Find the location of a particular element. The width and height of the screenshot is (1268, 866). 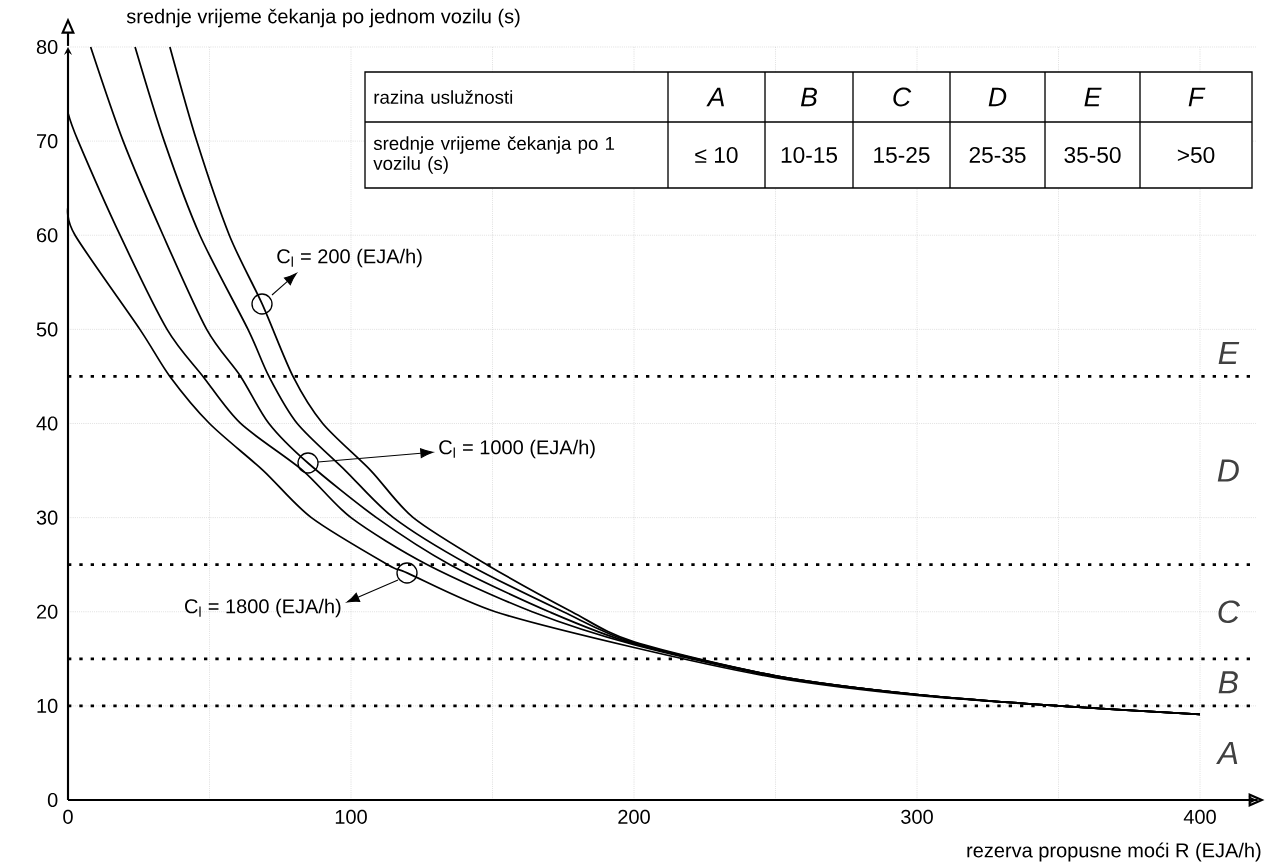

annotation: >50 is located at coordinates (1196, 155).